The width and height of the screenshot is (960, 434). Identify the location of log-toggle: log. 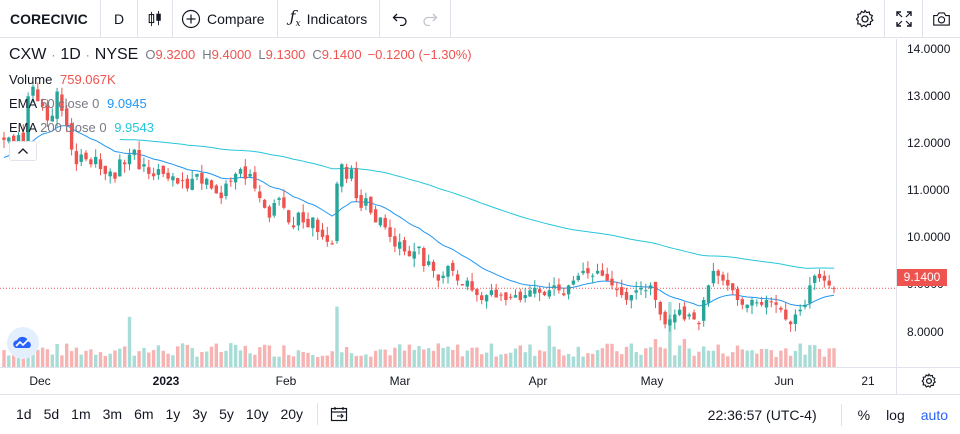
(895, 414).